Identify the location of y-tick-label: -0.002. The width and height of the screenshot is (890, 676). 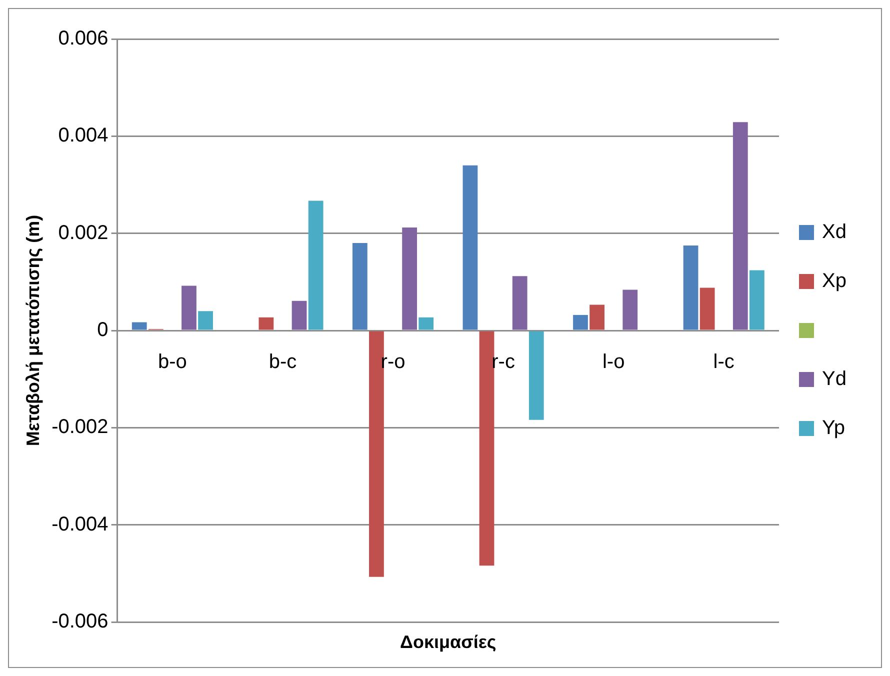
(80, 427).